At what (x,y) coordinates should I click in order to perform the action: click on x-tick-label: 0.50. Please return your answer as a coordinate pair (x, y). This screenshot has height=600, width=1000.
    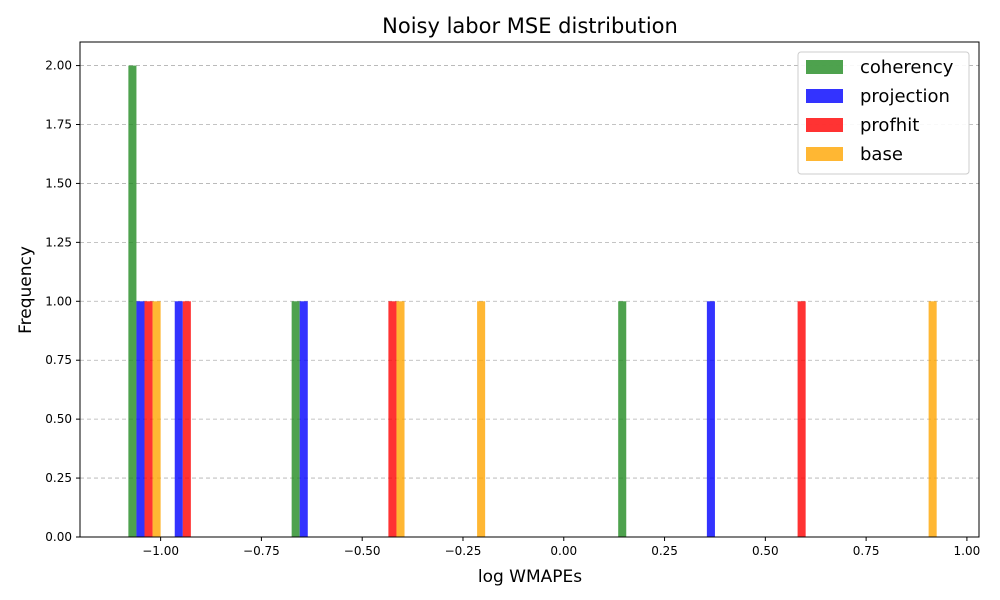
    Looking at the image, I should click on (765, 551).